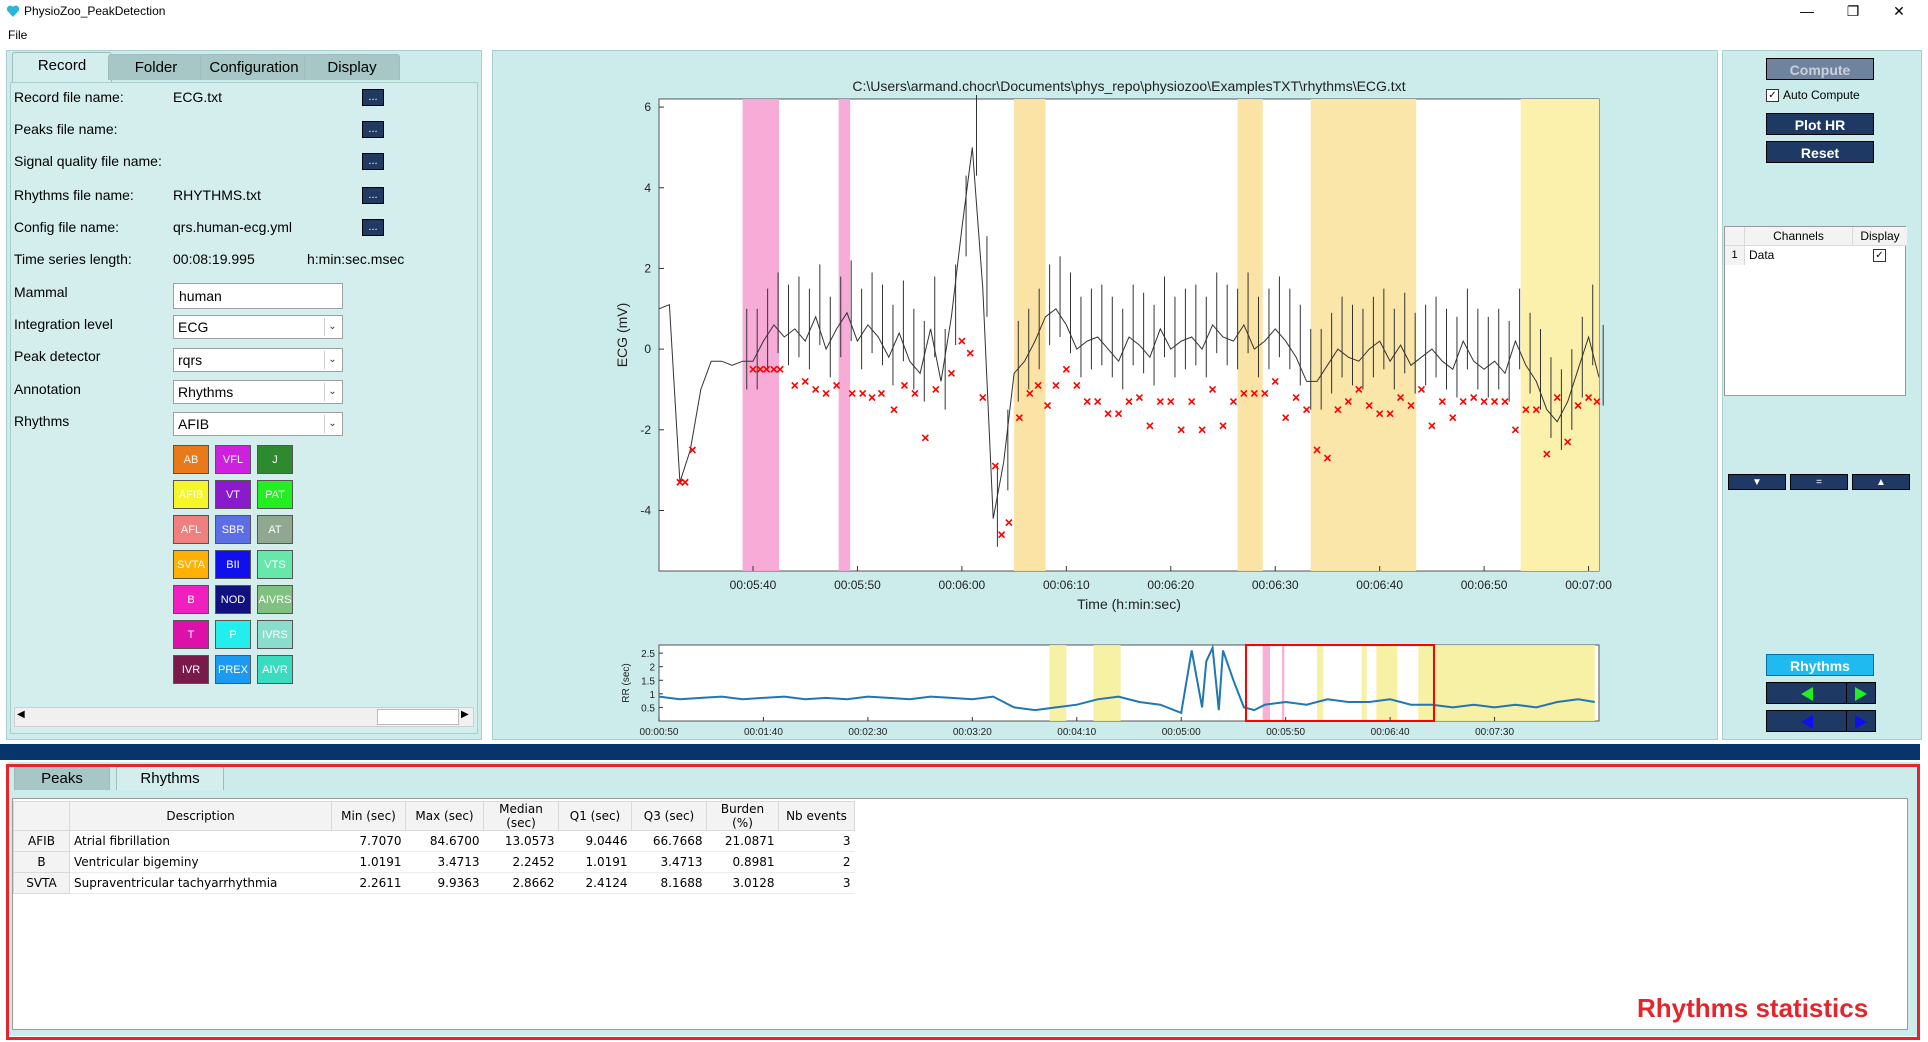  Describe the element at coordinates (1853, 11) in the screenshot. I see `restore-button: ❐` at that location.